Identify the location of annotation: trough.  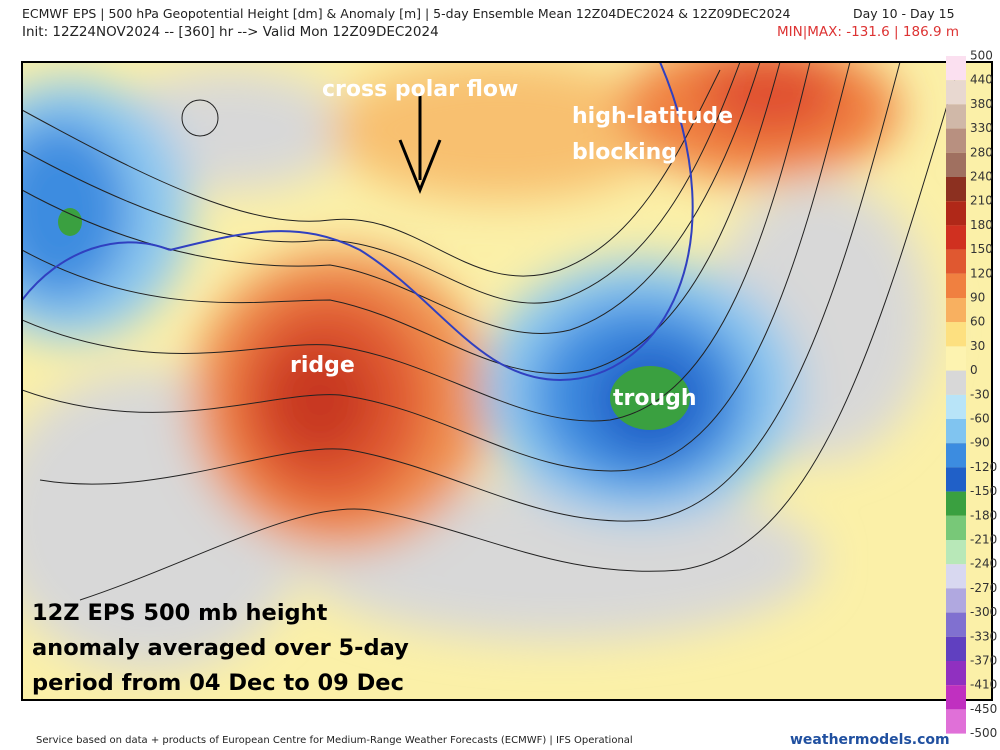
(655, 398).